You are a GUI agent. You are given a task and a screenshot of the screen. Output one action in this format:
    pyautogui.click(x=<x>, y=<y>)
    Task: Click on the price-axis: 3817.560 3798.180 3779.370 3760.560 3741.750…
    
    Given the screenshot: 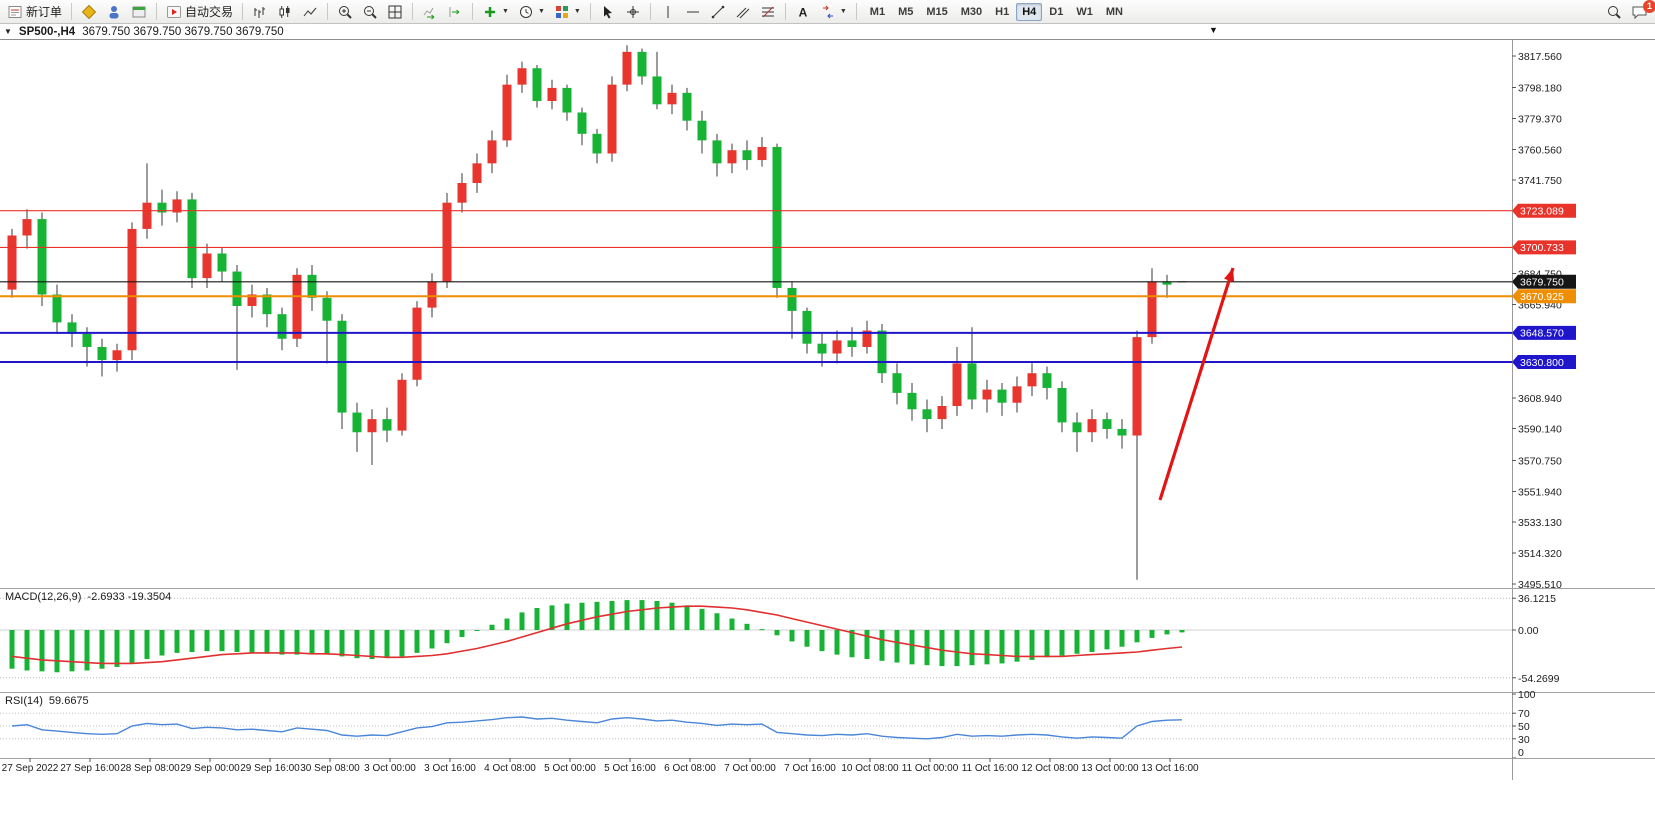 What is the action you would take?
    pyautogui.click(x=1537, y=410)
    